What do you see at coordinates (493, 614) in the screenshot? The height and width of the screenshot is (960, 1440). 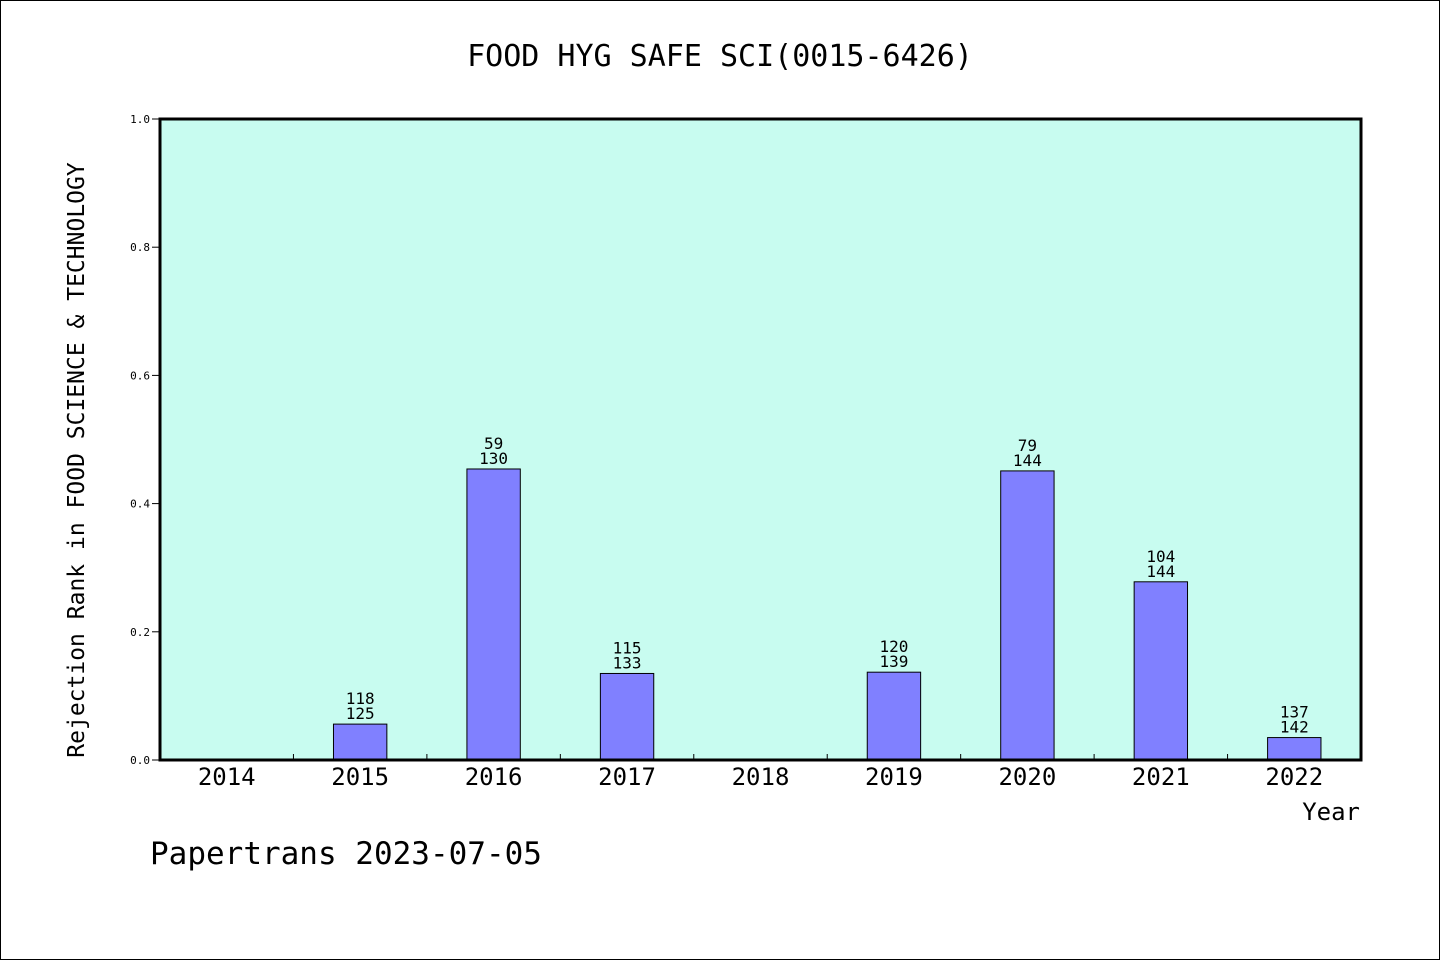 I see `bar-2016` at bounding box center [493, 614].